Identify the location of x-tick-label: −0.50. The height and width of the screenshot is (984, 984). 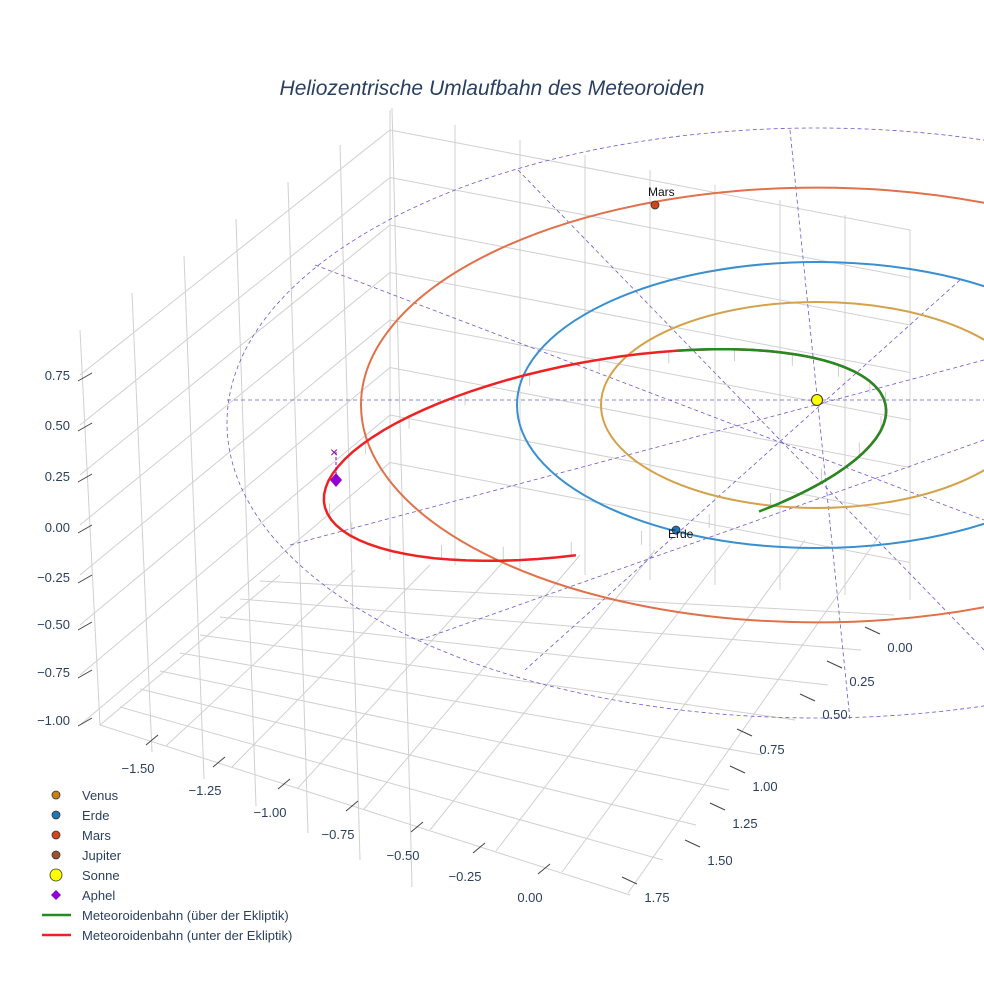
(403, 855).